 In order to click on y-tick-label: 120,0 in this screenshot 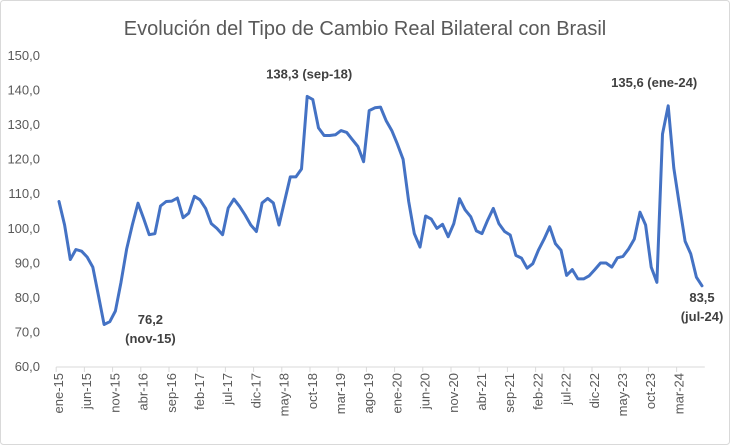, I will do `click(23, 159)`.